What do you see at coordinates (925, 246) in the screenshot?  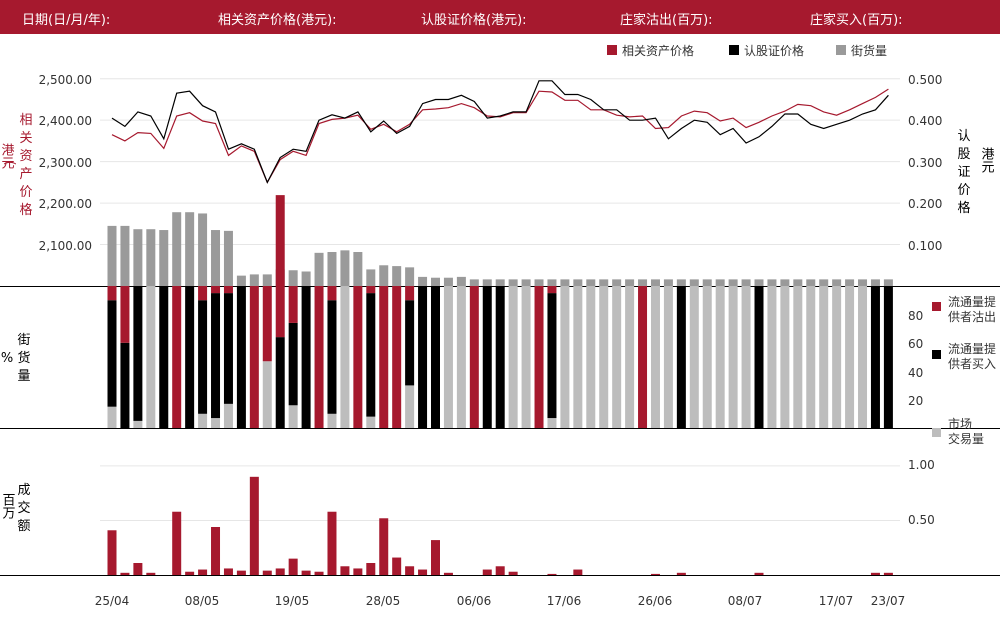 I see `right-tick-4: 0.100` at bounding box center [925, 246].